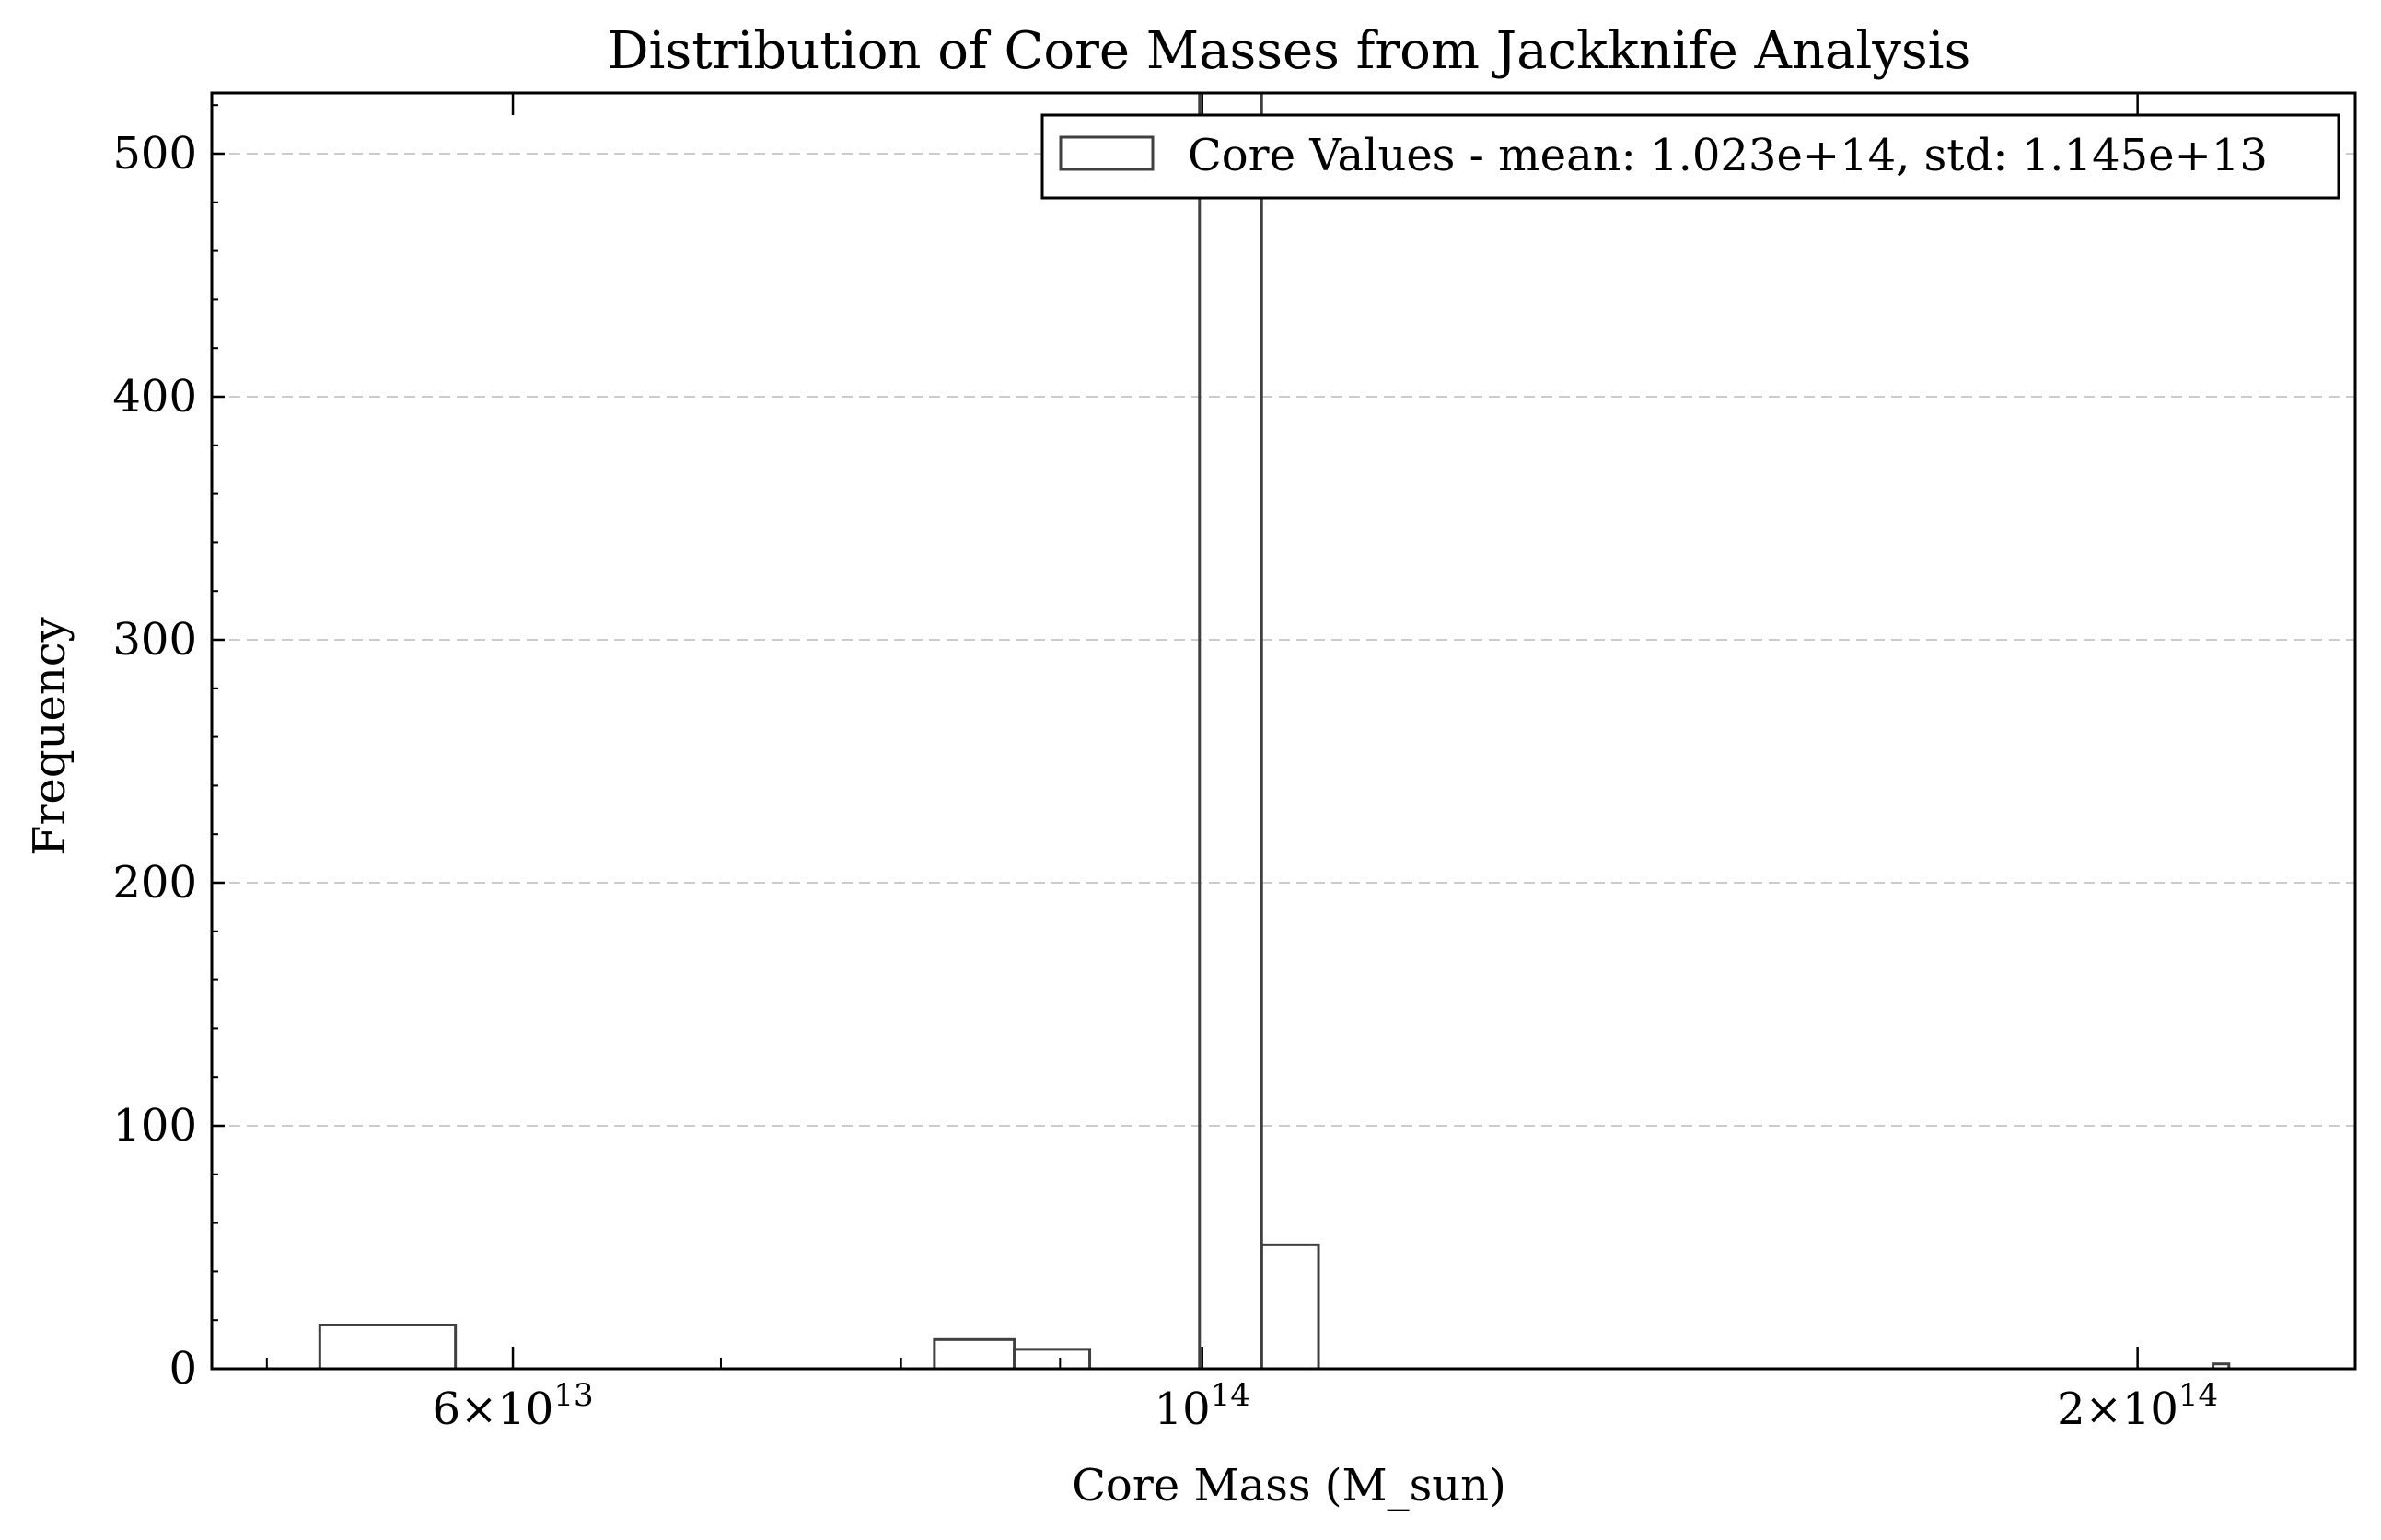  What do you see at coordinates (154, 1126) in the screenshot?
I see `y-tick-label: 100` at bounding box center [154, 1126].